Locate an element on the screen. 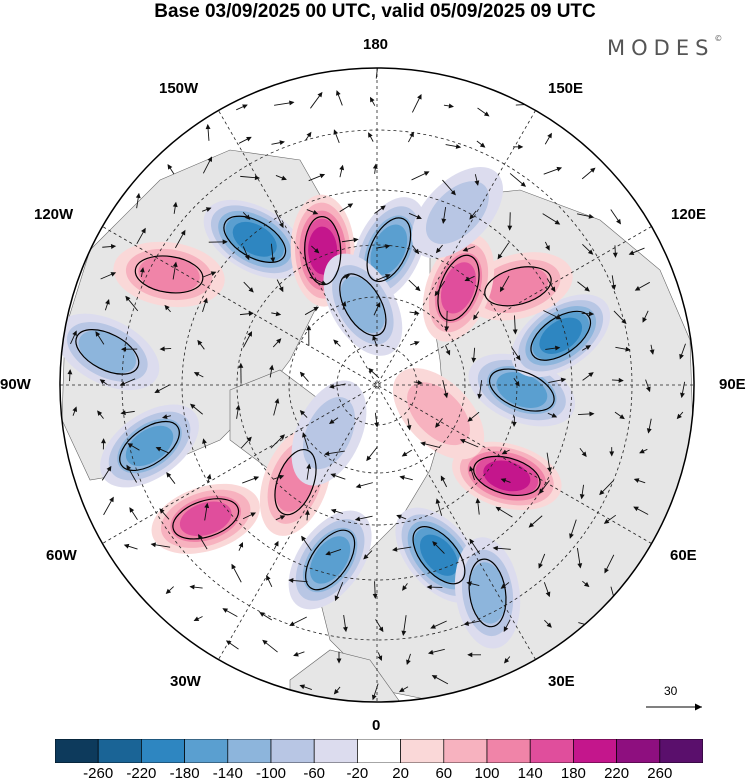 The width and height of the screenshot is (750, 783). colorbar-tick-label: 100 is located at coordinates (487, 773).